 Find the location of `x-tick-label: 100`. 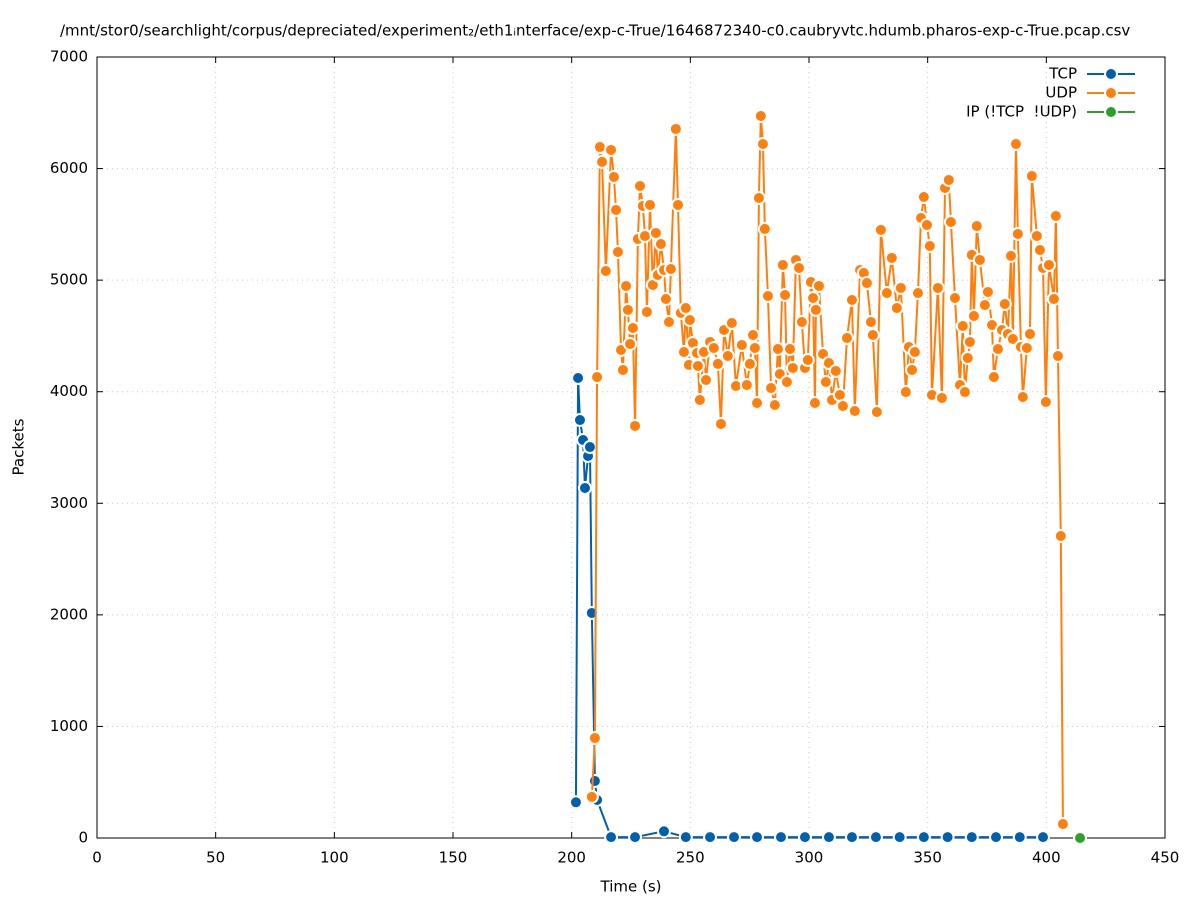

x-tick-label: 100 is located at coordinates (334, 858).